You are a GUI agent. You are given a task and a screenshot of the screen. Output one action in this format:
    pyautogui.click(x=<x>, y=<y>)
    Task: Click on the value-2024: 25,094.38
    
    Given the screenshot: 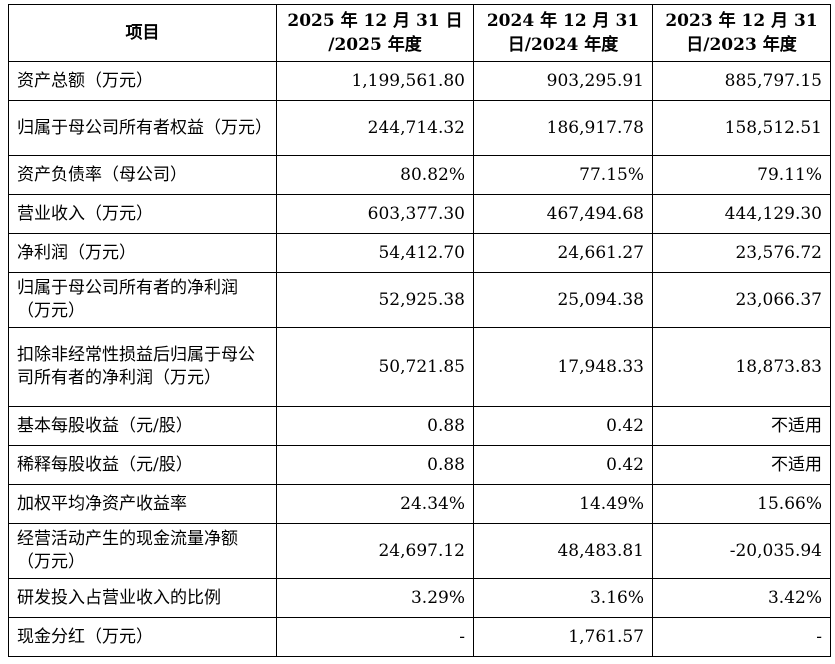 What is the action you would take?
    pyautogui.click(x=563, y=300)
    